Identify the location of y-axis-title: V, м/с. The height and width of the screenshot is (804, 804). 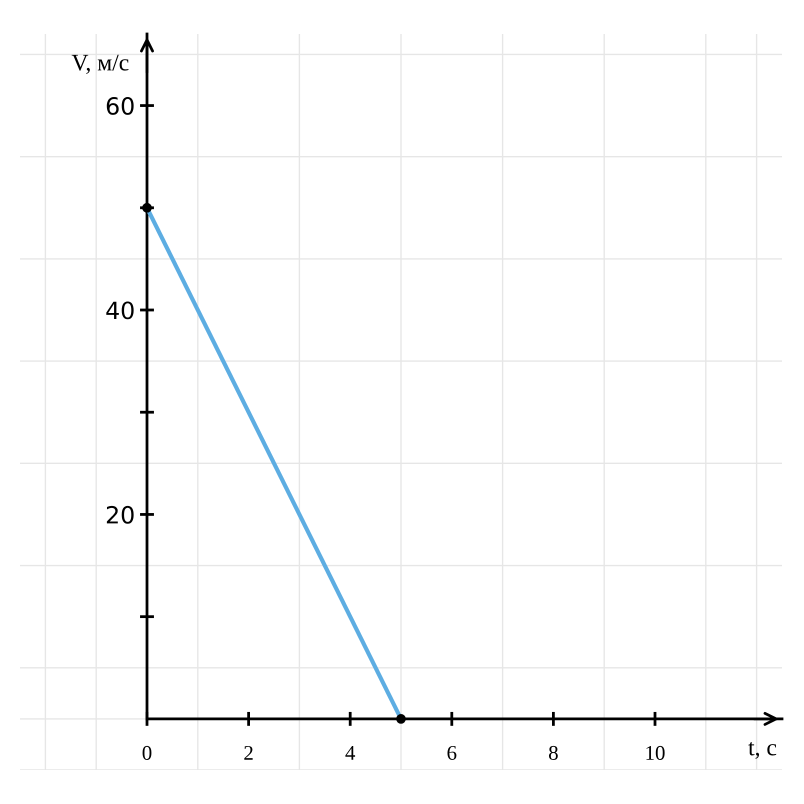
(100, 64).